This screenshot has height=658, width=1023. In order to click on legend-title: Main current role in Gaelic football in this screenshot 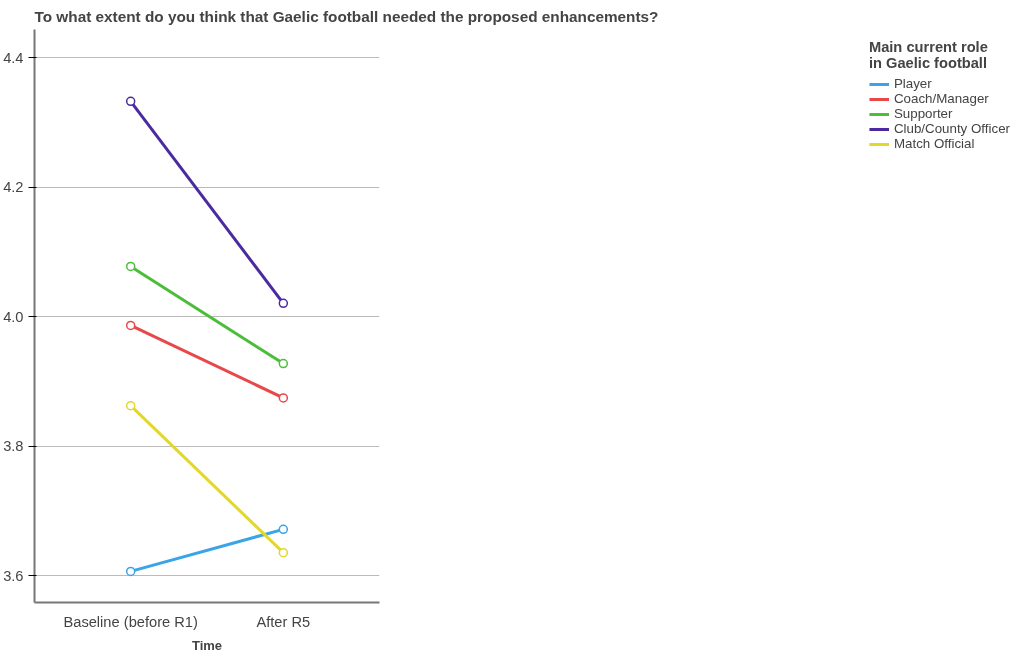, I will do `click(928, 55)`.